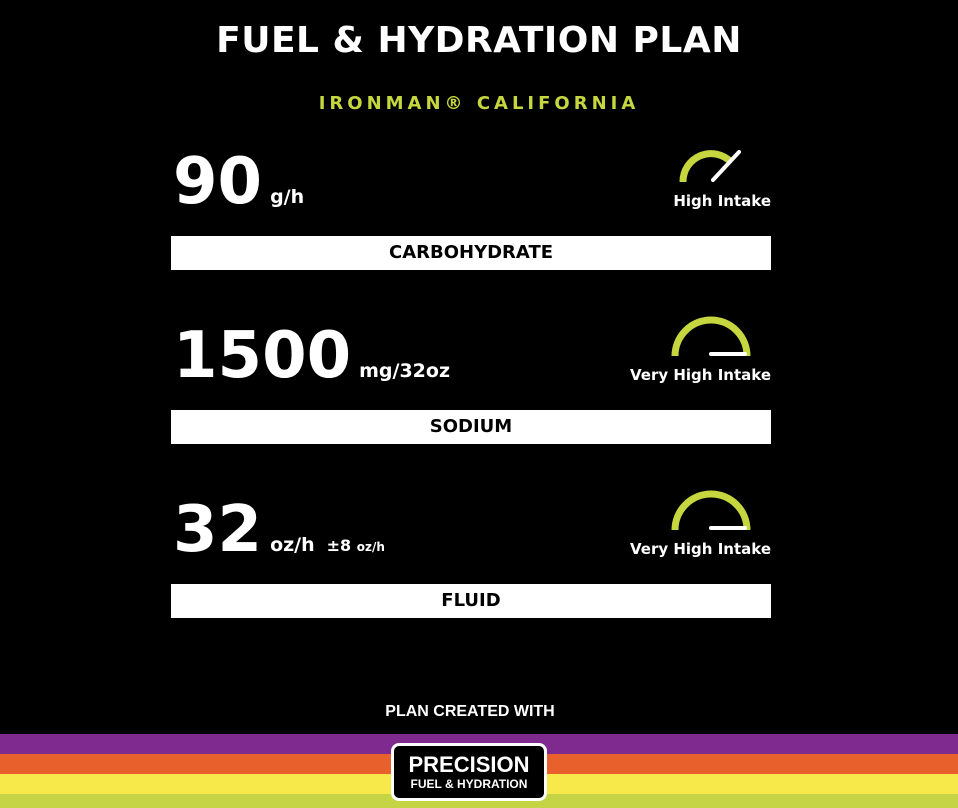  I want to click on intake-label: High Intake, so click(722, 201).